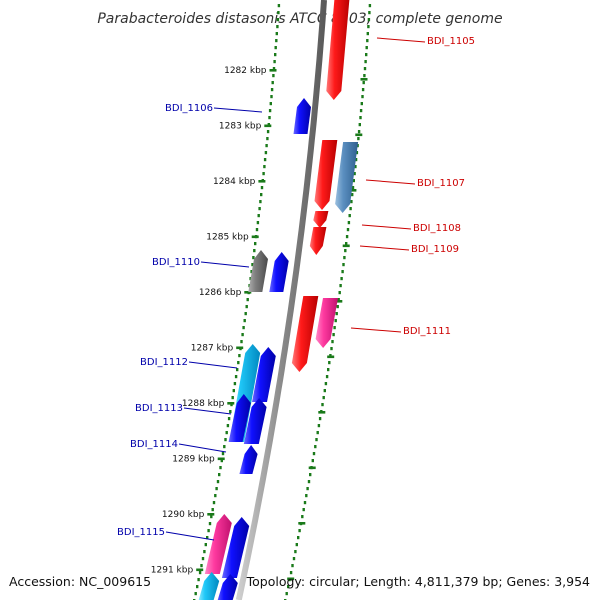 Image resolution: width=600 pixels, height=600 pixels. Describe the element at coordinates (176, 262) in the screenshot. I see `gene-label-bdi-1110: BDI_1110` at that location.